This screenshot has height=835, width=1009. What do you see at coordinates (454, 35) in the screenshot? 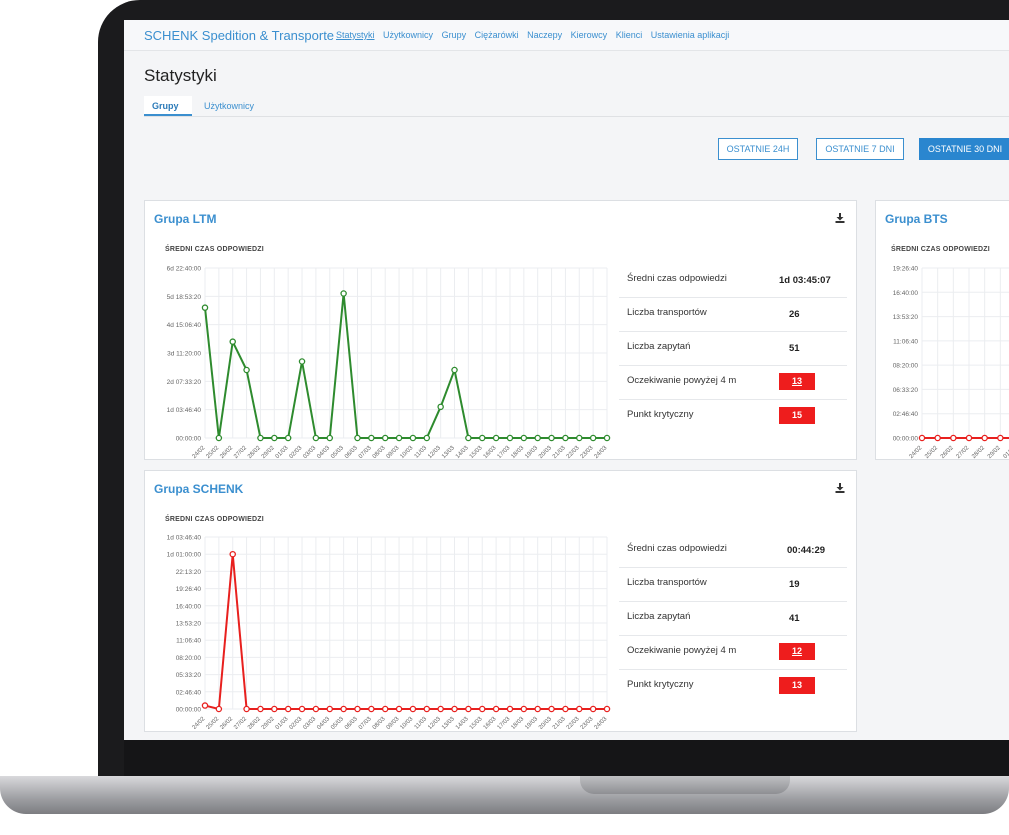
I see `nav-grupy: Grupy` at bounding box center [454, 35].